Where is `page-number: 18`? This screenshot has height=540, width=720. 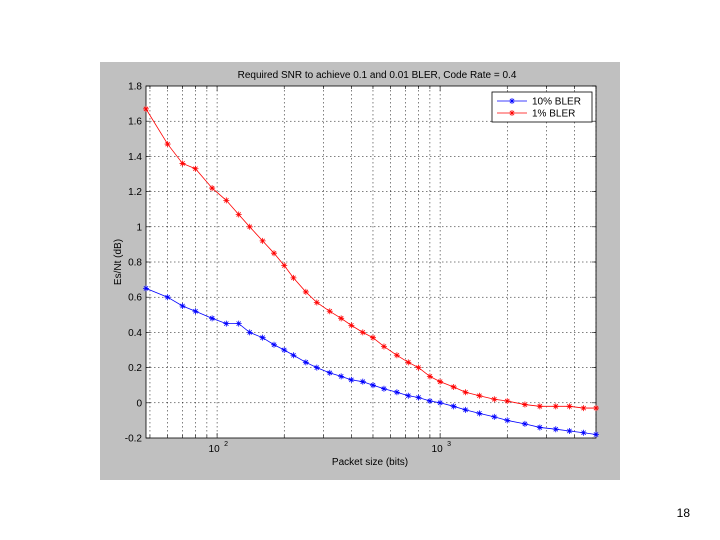 page-number: 18 is located at coordinates (683, 513).